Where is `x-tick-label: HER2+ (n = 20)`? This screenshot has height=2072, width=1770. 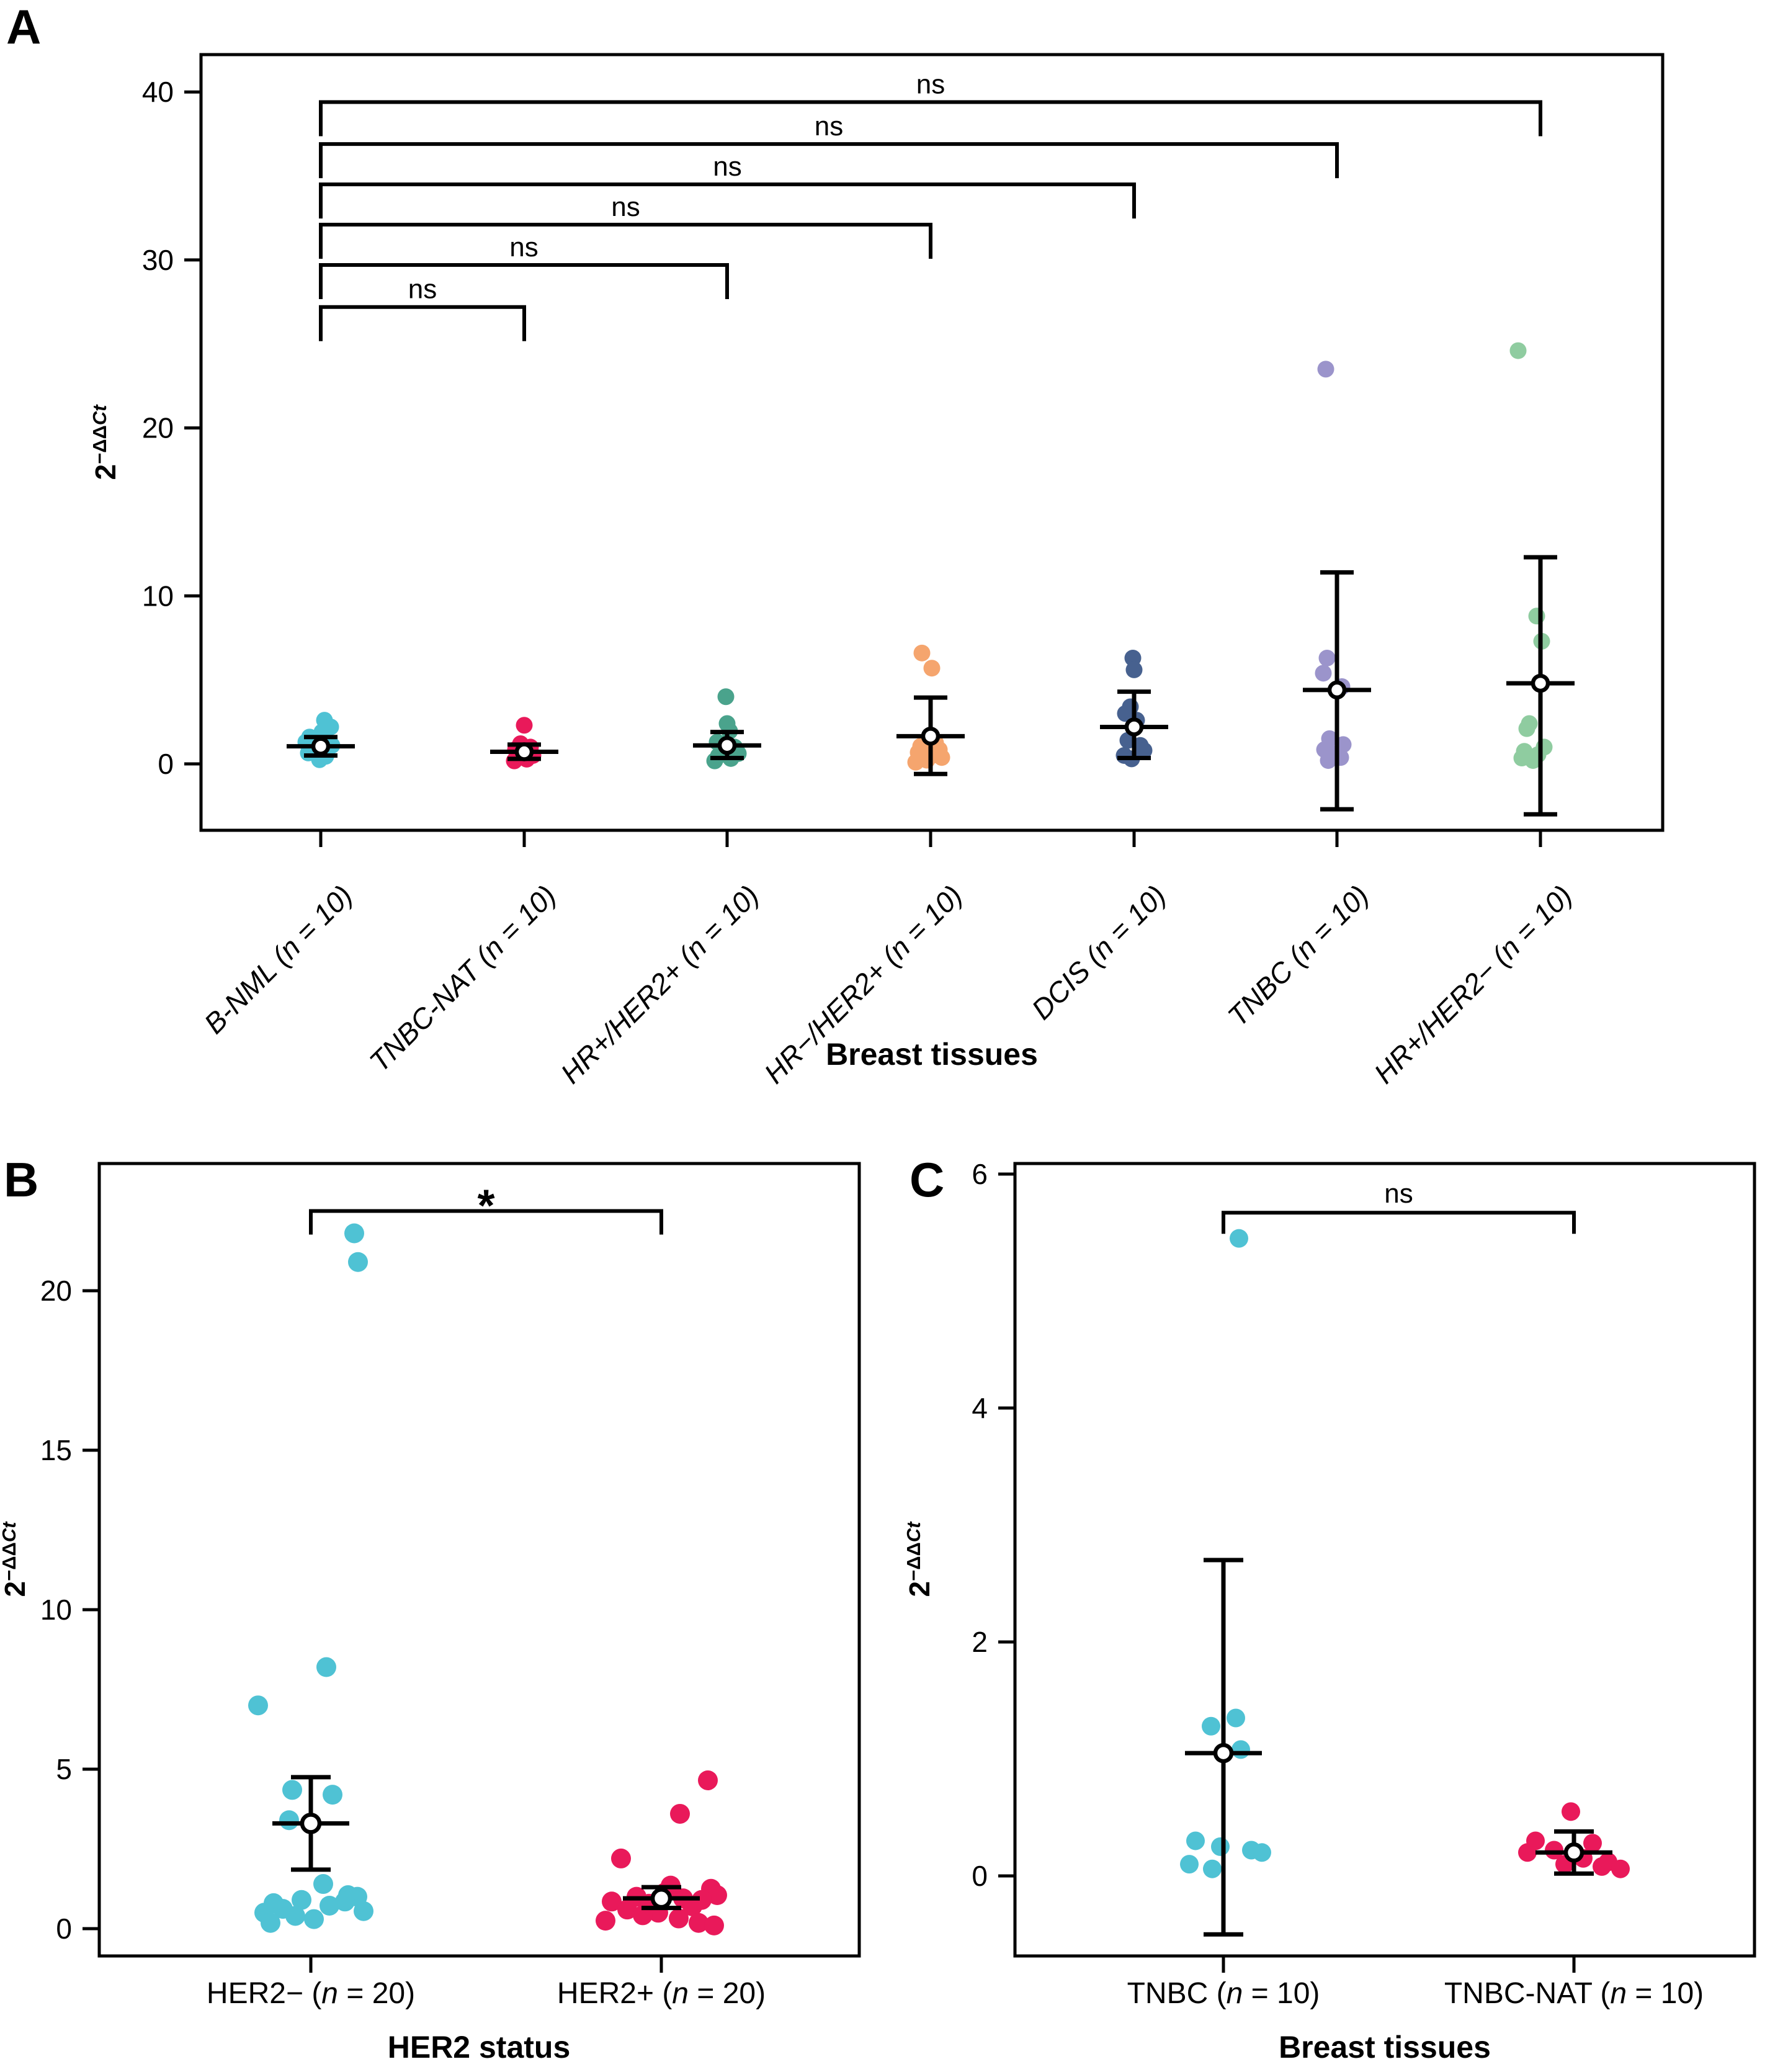
x-tick-label: HER2+ (n = 20) is located at coordinates (662, 1994).